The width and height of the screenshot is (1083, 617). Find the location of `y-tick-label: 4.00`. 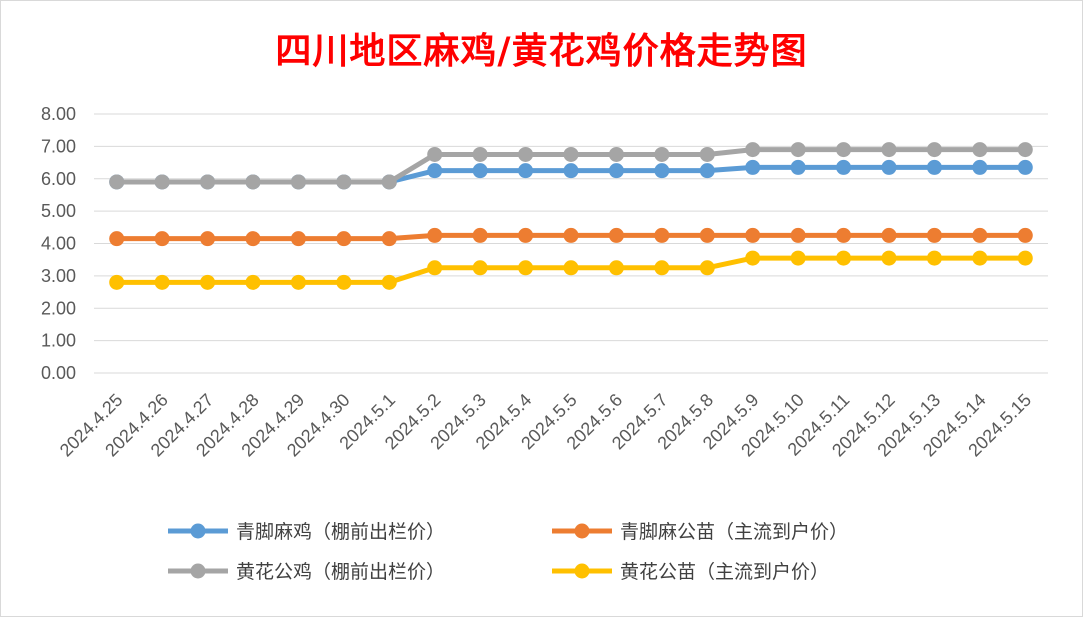

y-tick-label: 4.00 is located at coordinates (58, 244).